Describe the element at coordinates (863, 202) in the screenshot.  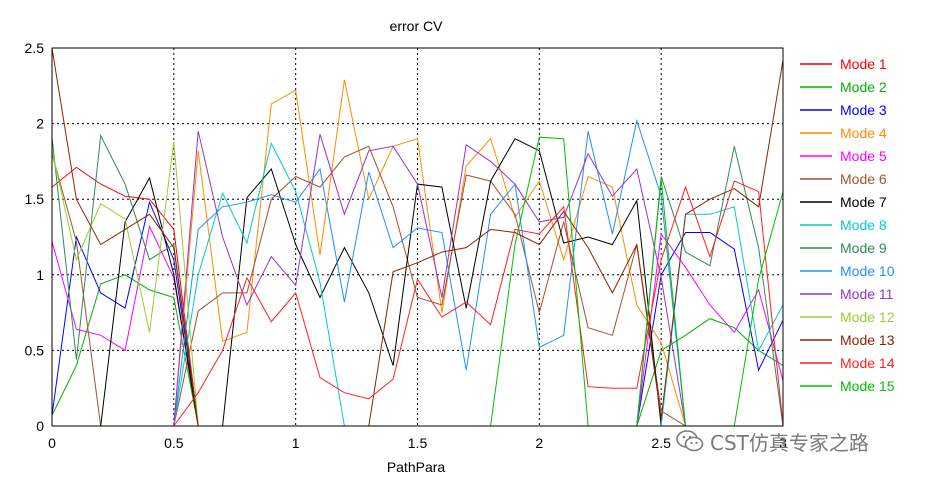
I see `legend-label: Mode 7` at that location.